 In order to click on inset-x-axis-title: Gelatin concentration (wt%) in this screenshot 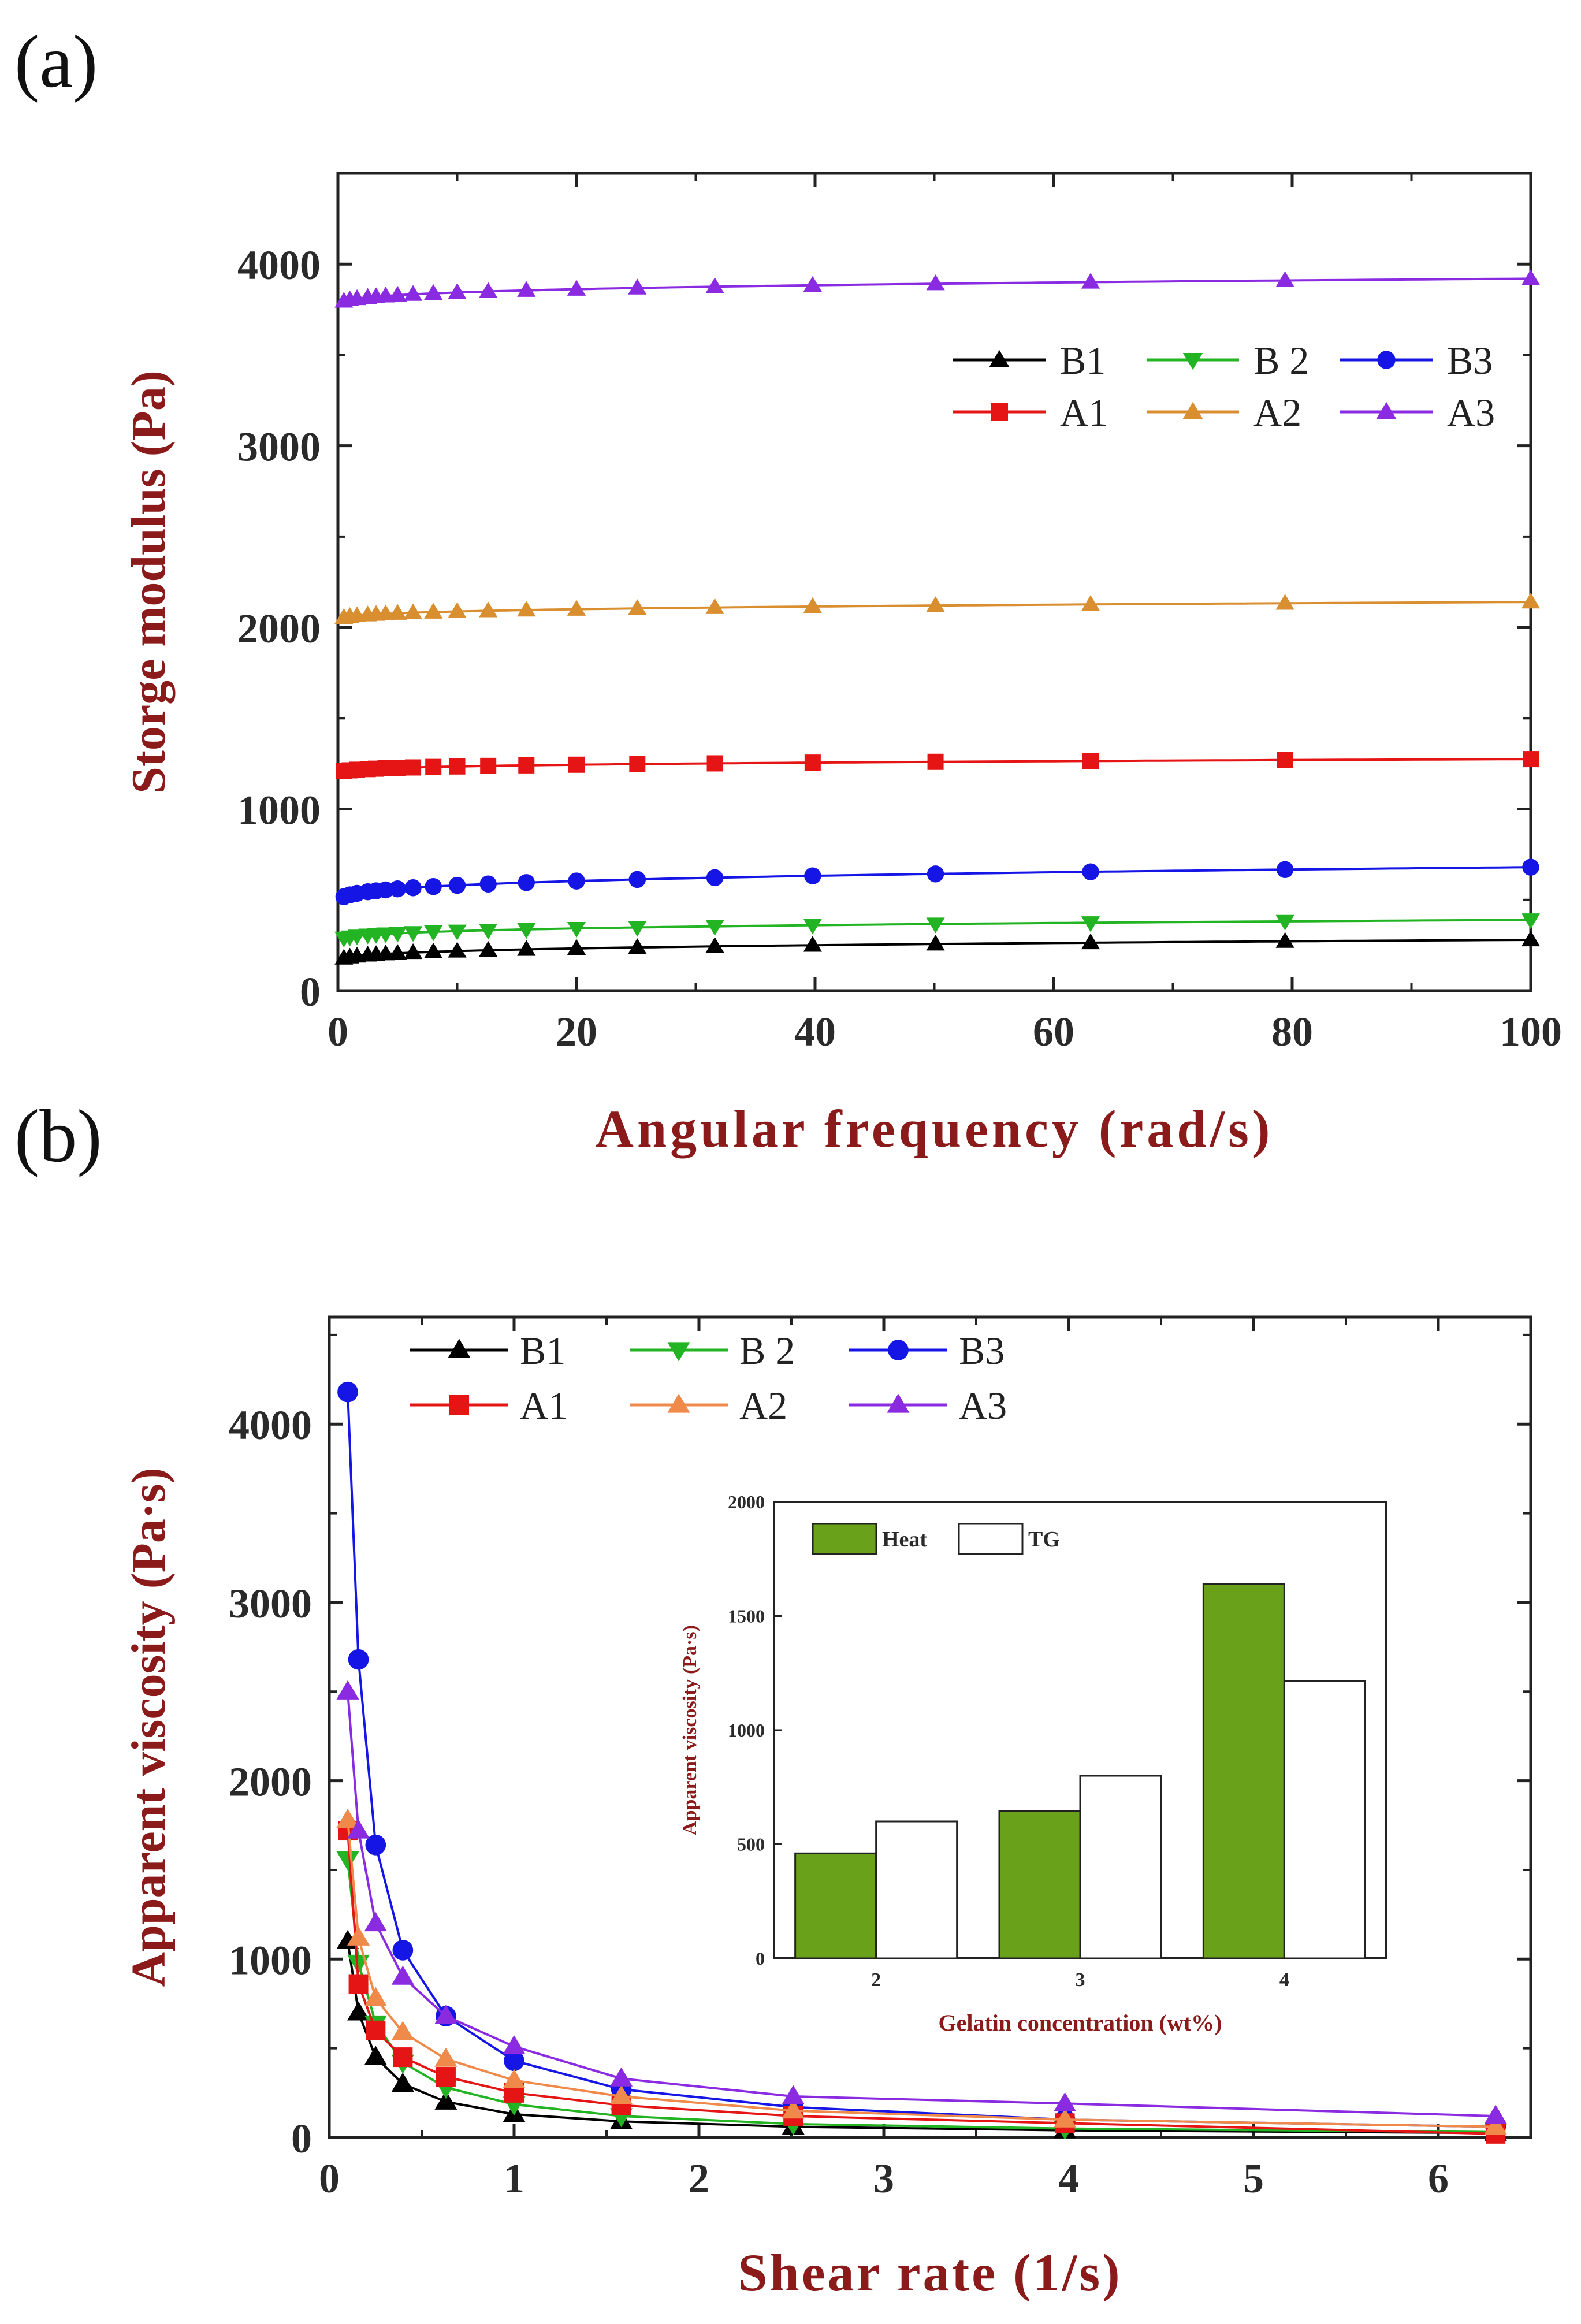, I will do `click(1080, 2023)`.